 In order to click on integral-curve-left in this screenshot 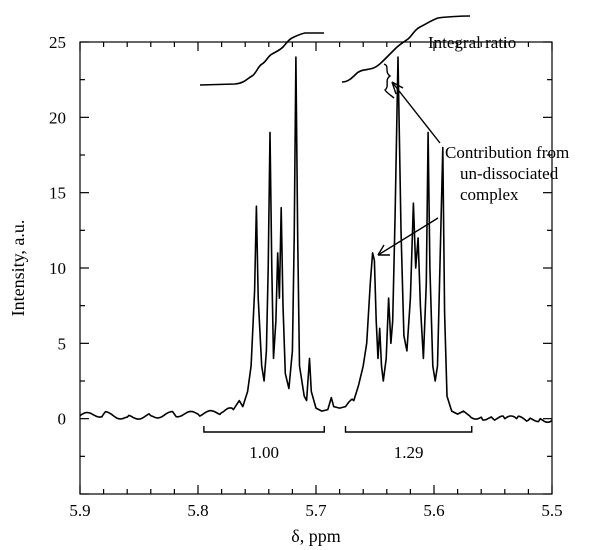, I will do `click(261, 59)`.